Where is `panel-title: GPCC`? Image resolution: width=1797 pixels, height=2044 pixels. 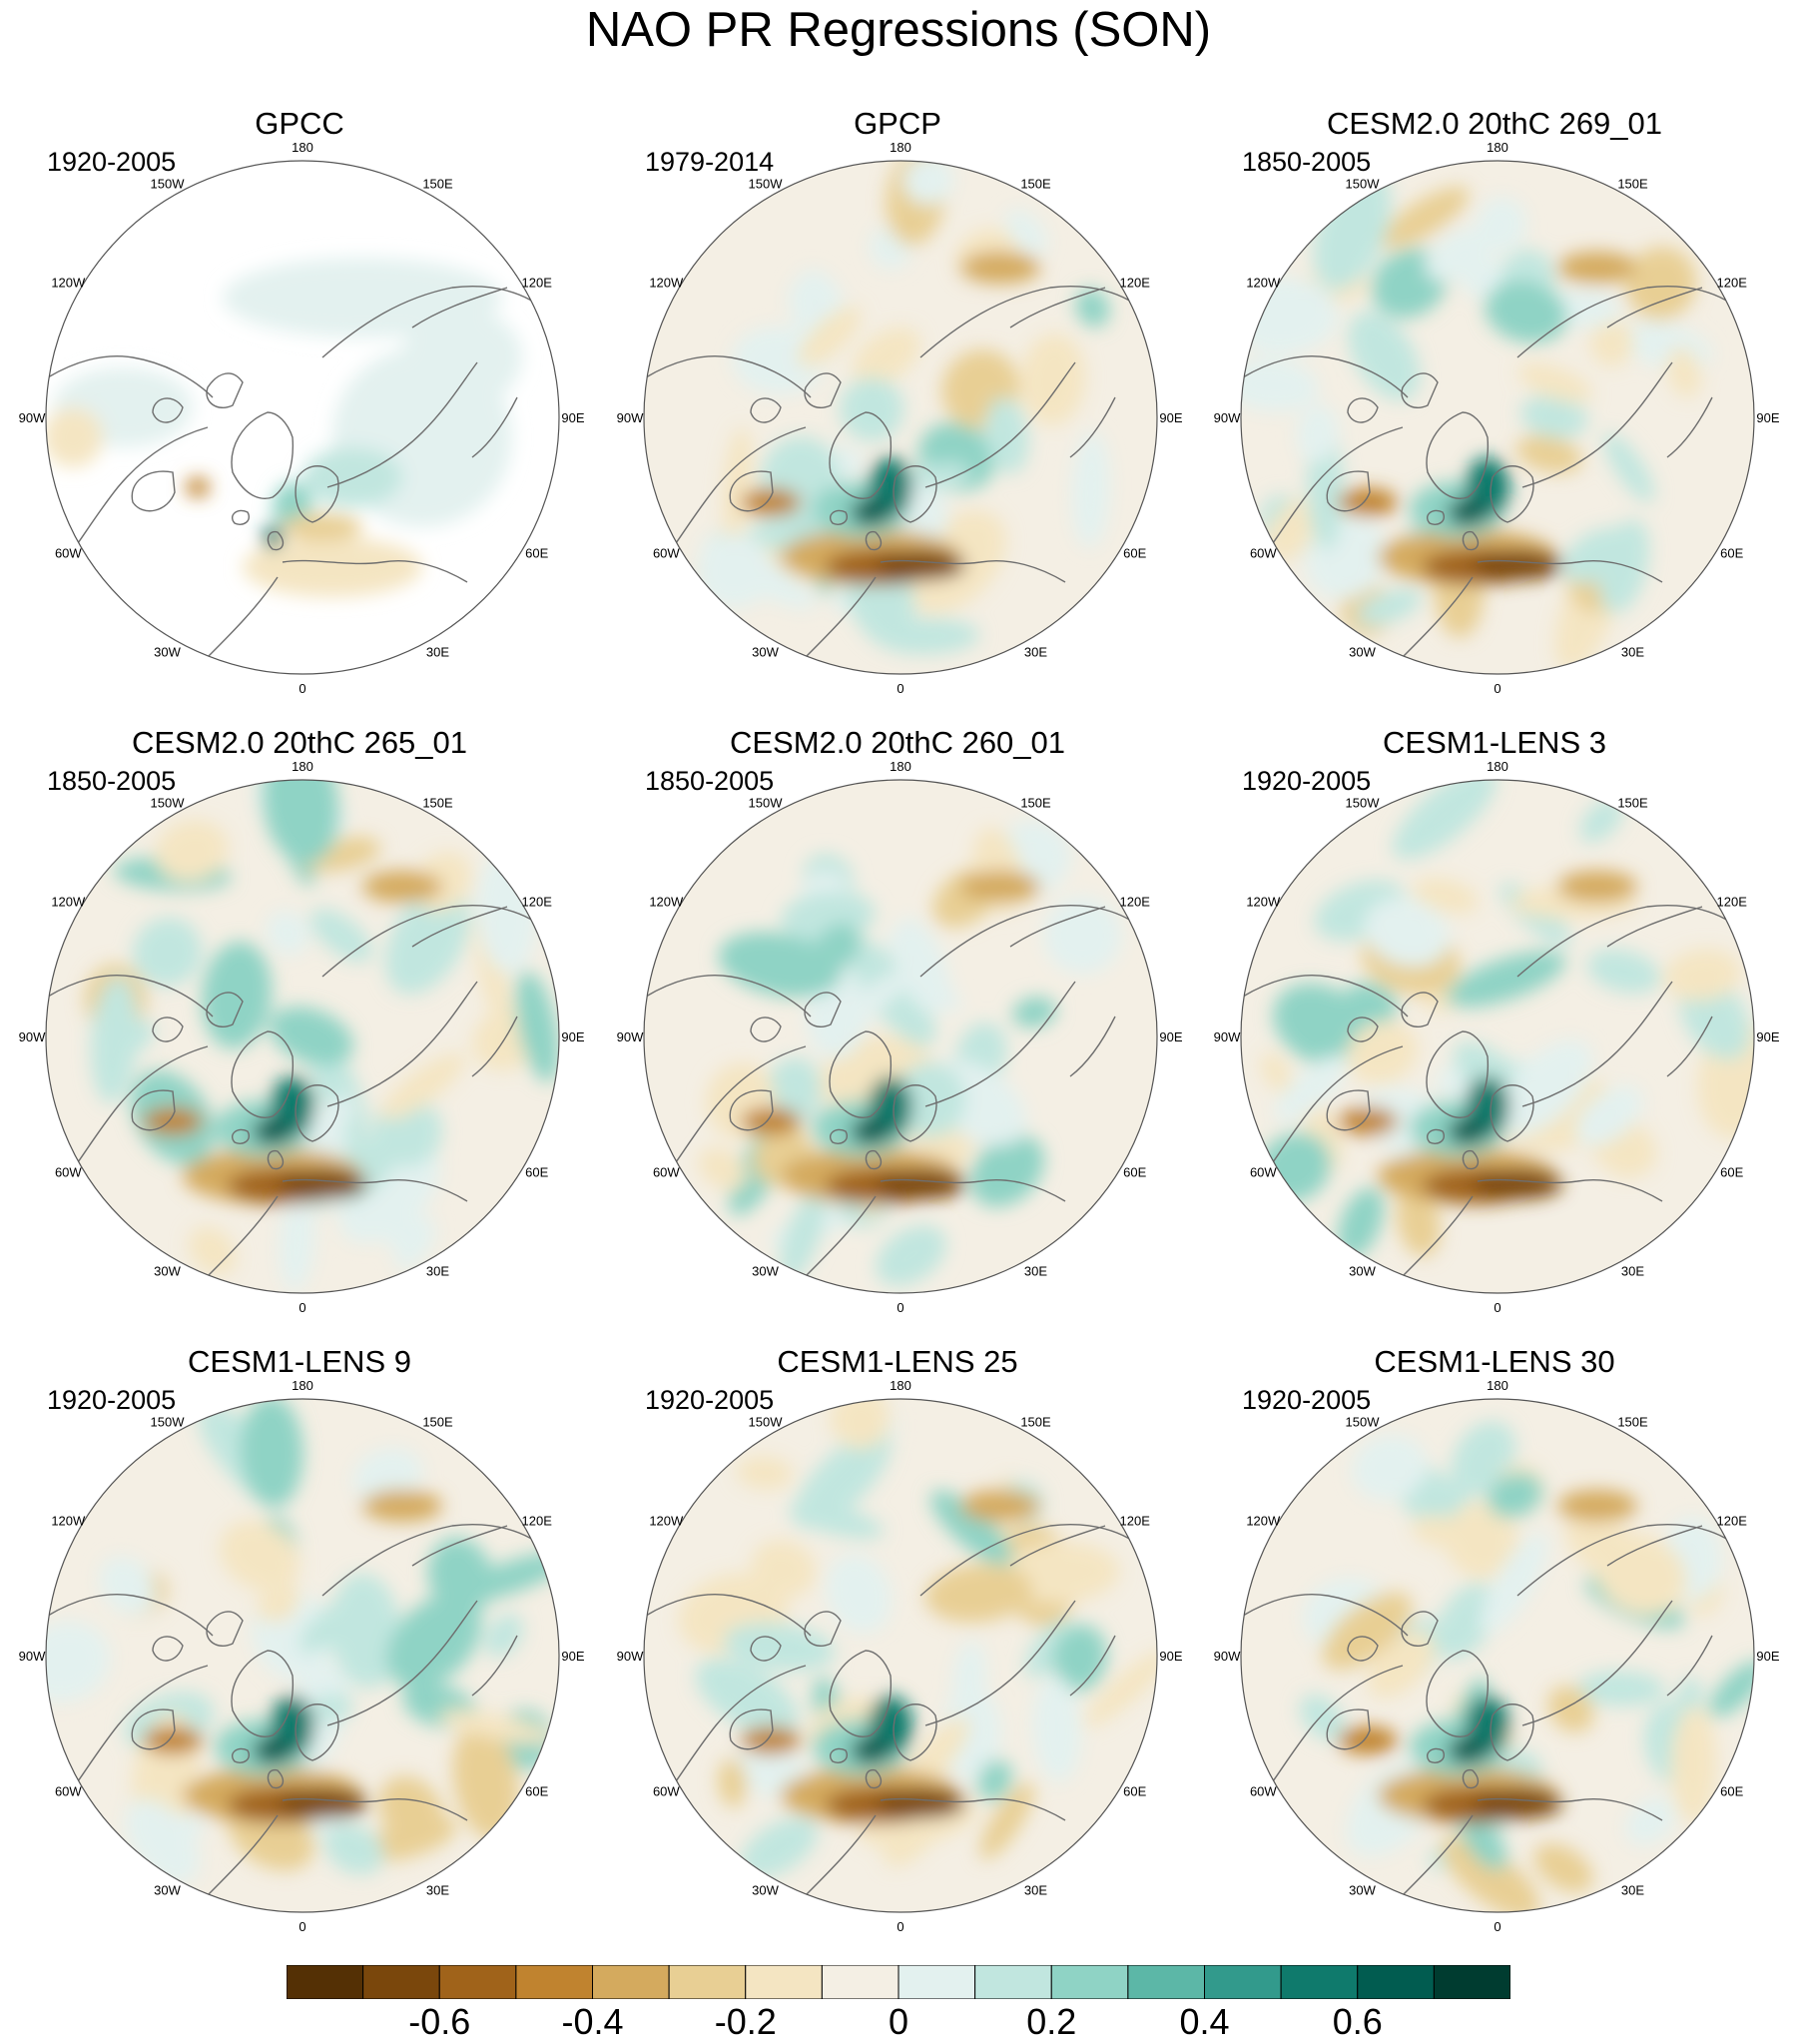 panel-title: GPCC is located at coordinates (299, 123).